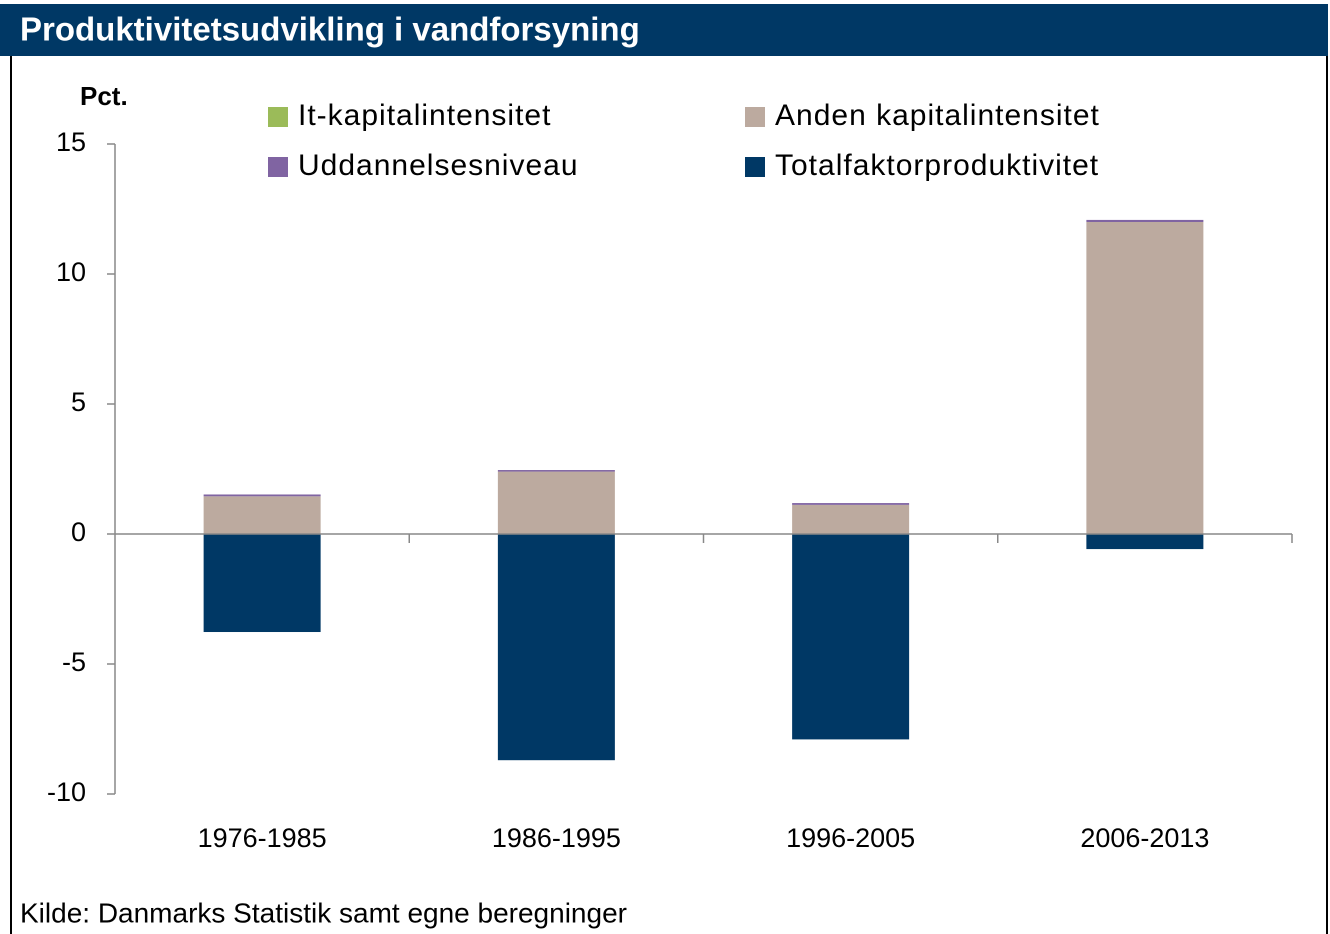 The image size is (1330, 934). Describe the element at coordinates (1144, 838) in the screenshot. I see `x-tick-label: 2006-2013` at that location.